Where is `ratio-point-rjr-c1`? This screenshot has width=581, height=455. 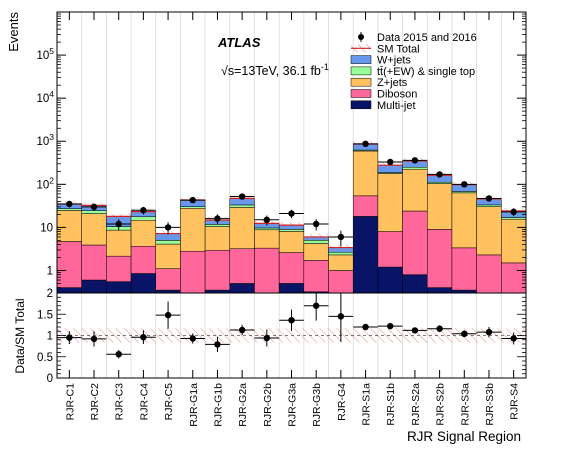 ratio-point-rjr-c1 is located at coordinates (69, 337).